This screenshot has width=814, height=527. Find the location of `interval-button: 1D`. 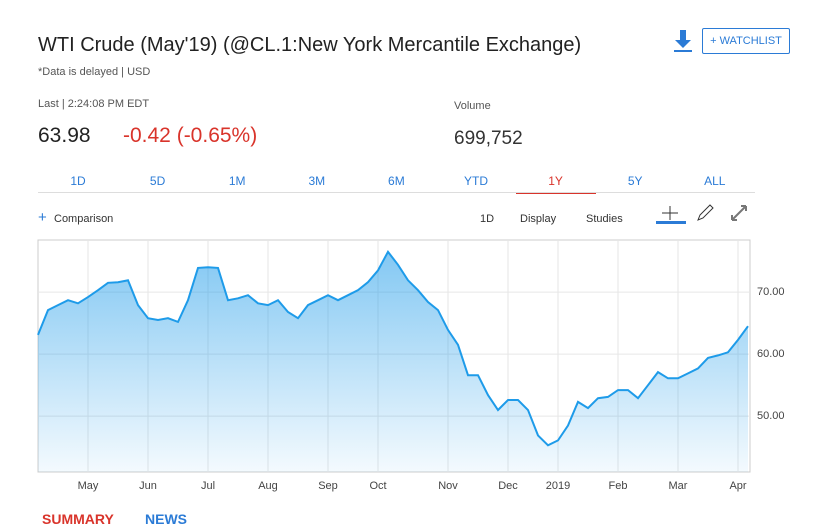

interval-button: 1D is located at coordinates (487, 219).